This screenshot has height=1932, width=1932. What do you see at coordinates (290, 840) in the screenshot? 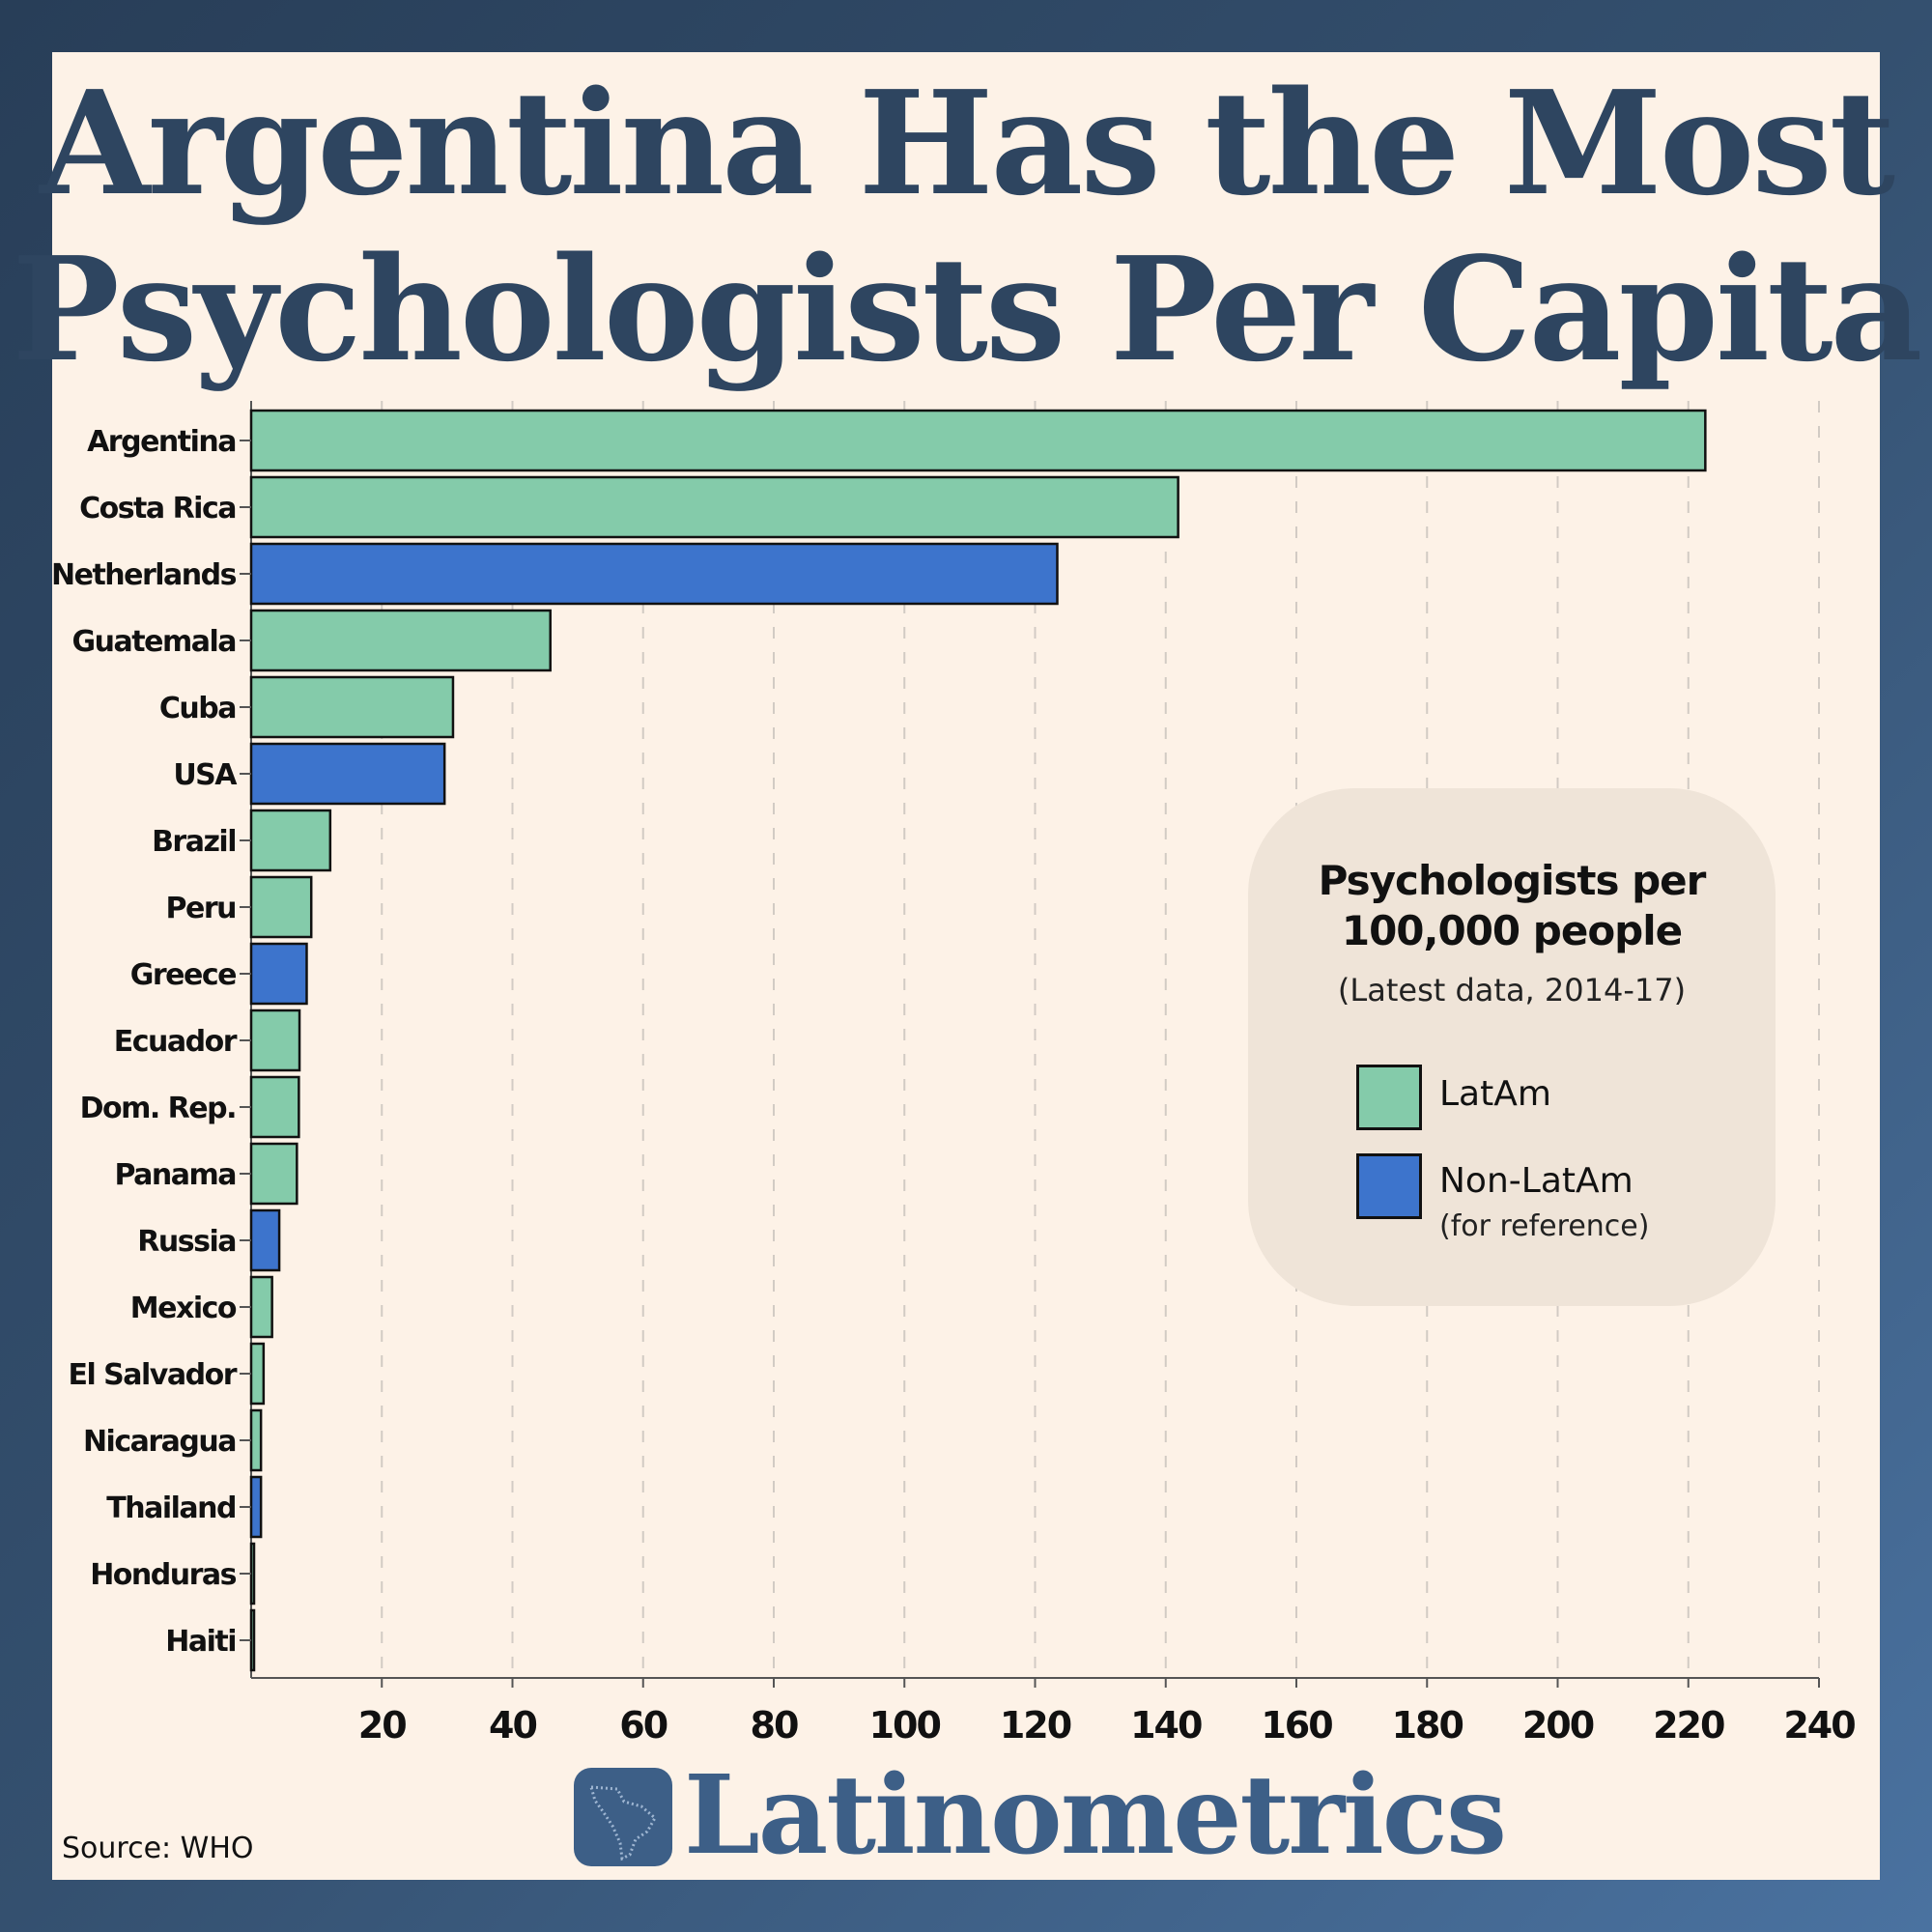
I see `bar-brazil` at bounding box center [290, 840].